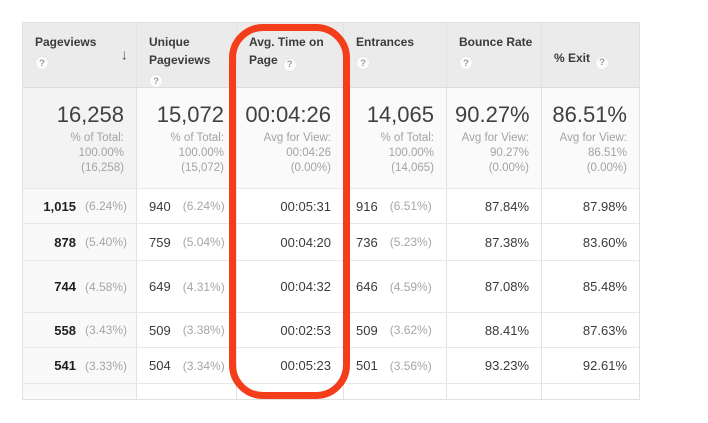 This screenshot has height=423, width=708. I want to click on metric-percent: (6.51%), so click(410, 206).